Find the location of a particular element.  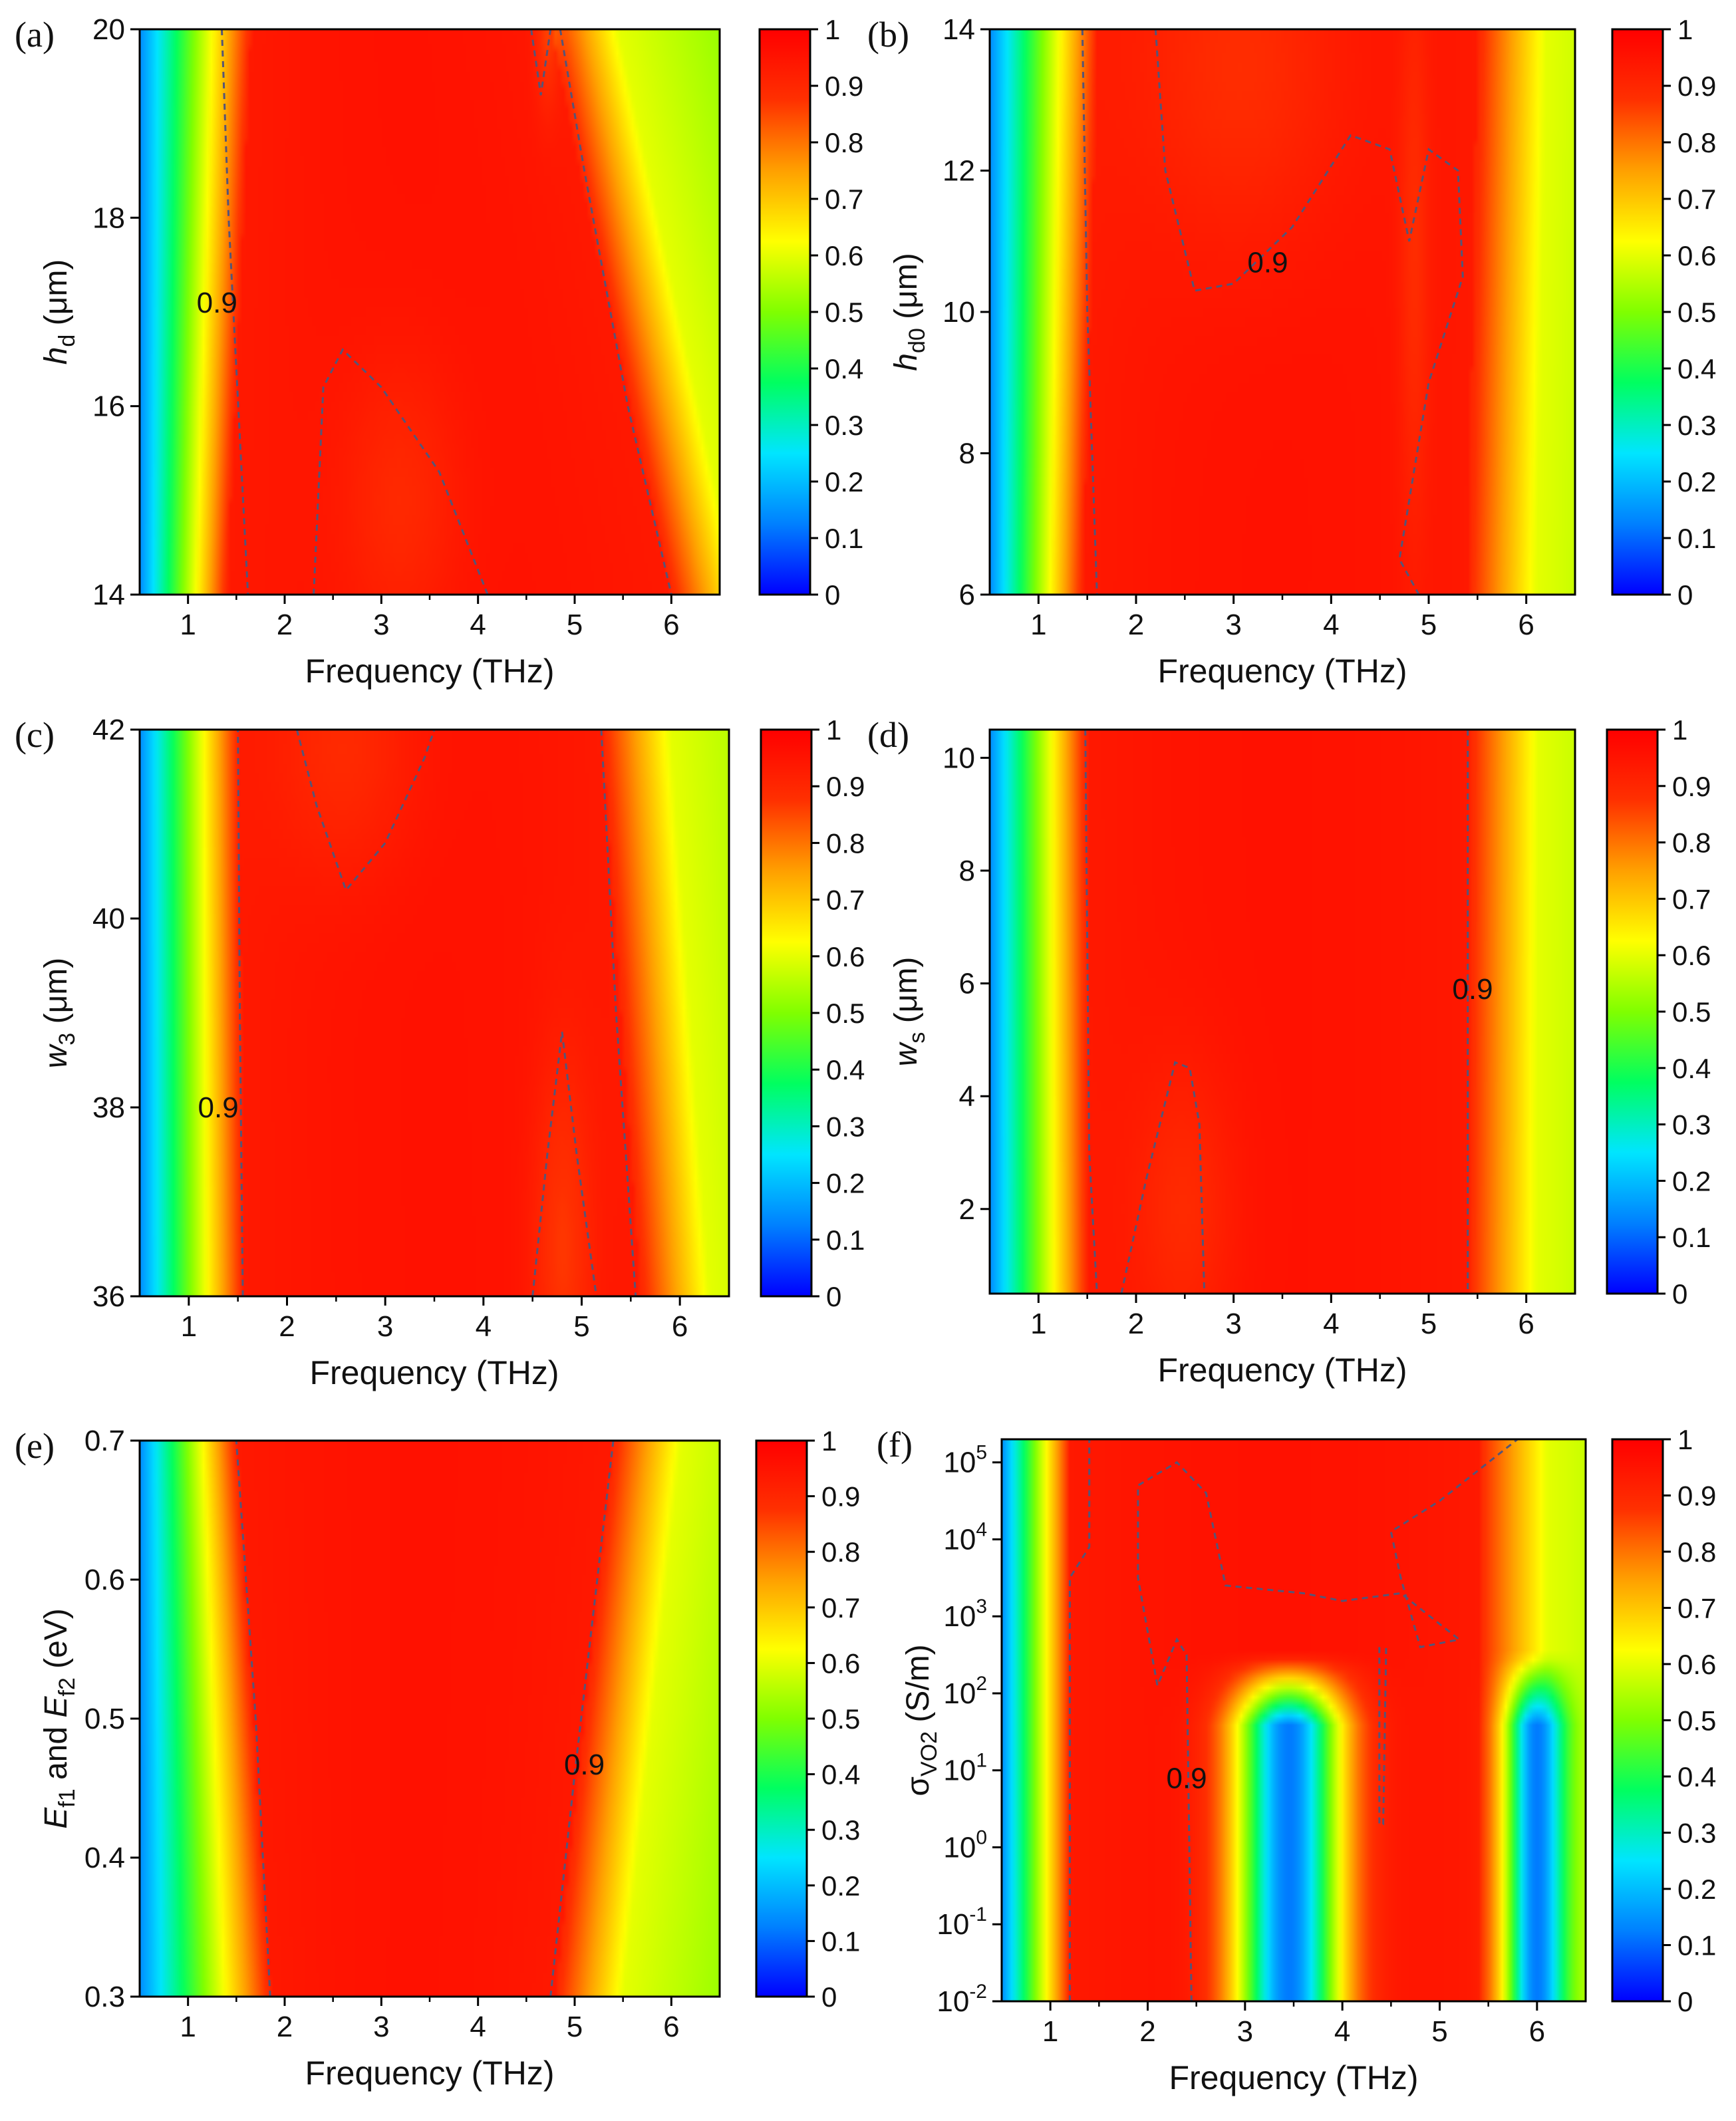

y-tick-label: 14 is located at coordinates (958, 30).